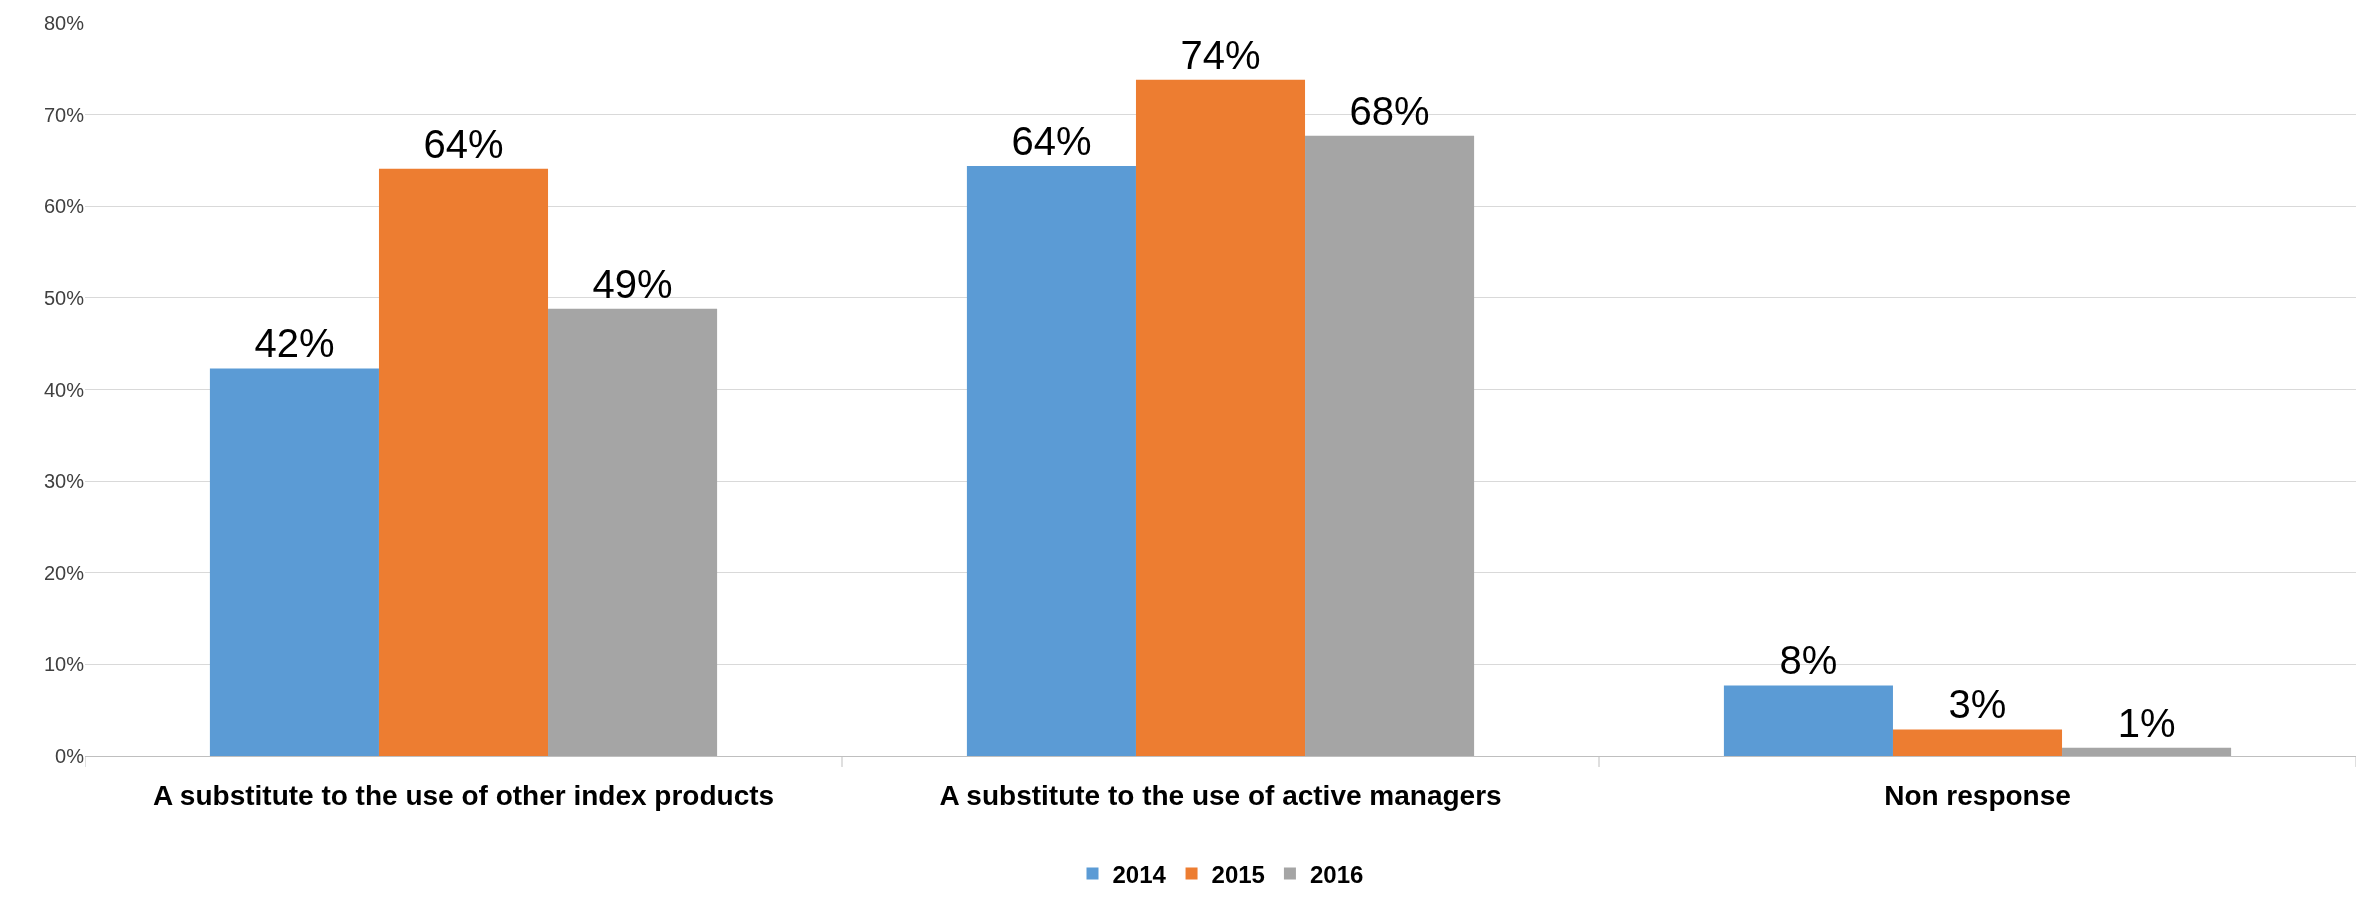  What do you see at coordinates (463, 795) in the screenshot?
I see `x-tick-label: A substitute to the use of other index products` at bounding box center [463, 795].